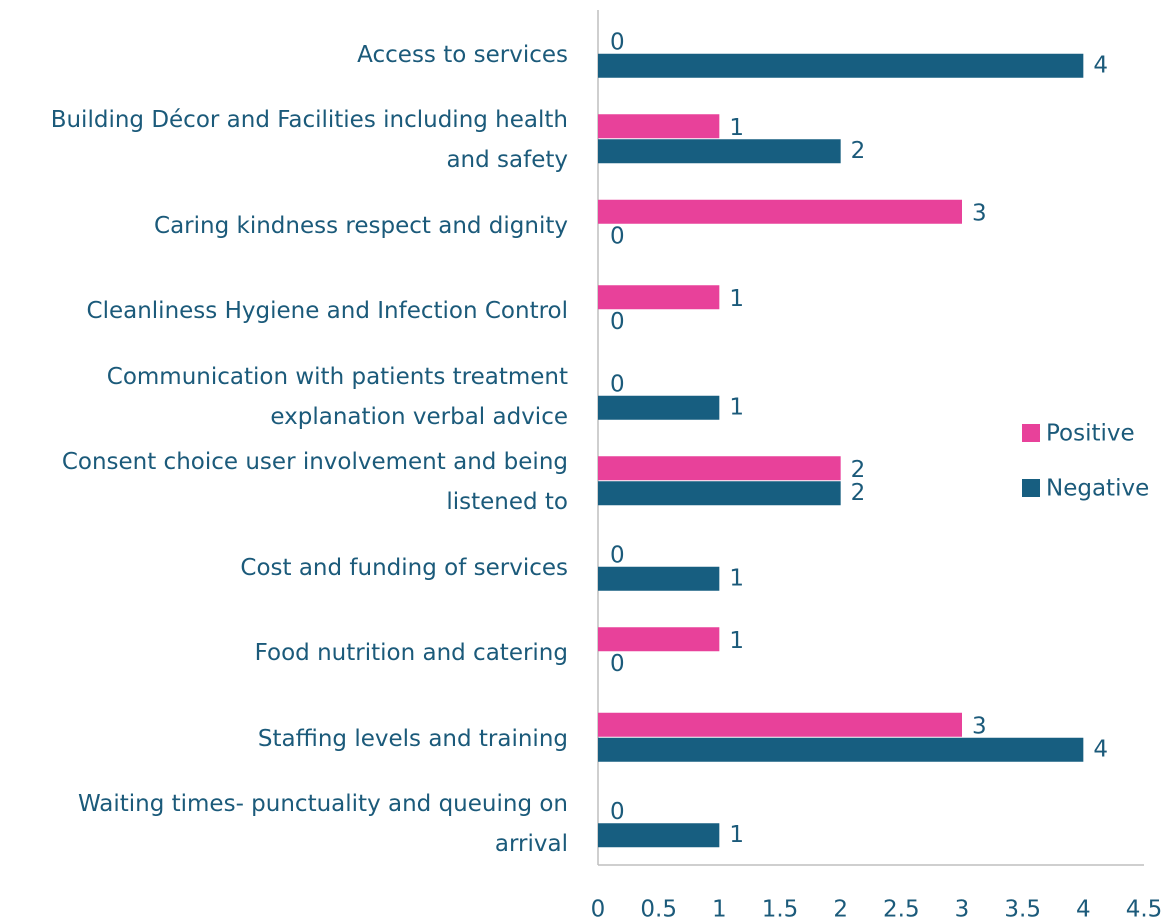  What do you see at coordinates (962, 907) in the screenshot?
I see `x-tick-label: 3` at bounding box center [962, 907].